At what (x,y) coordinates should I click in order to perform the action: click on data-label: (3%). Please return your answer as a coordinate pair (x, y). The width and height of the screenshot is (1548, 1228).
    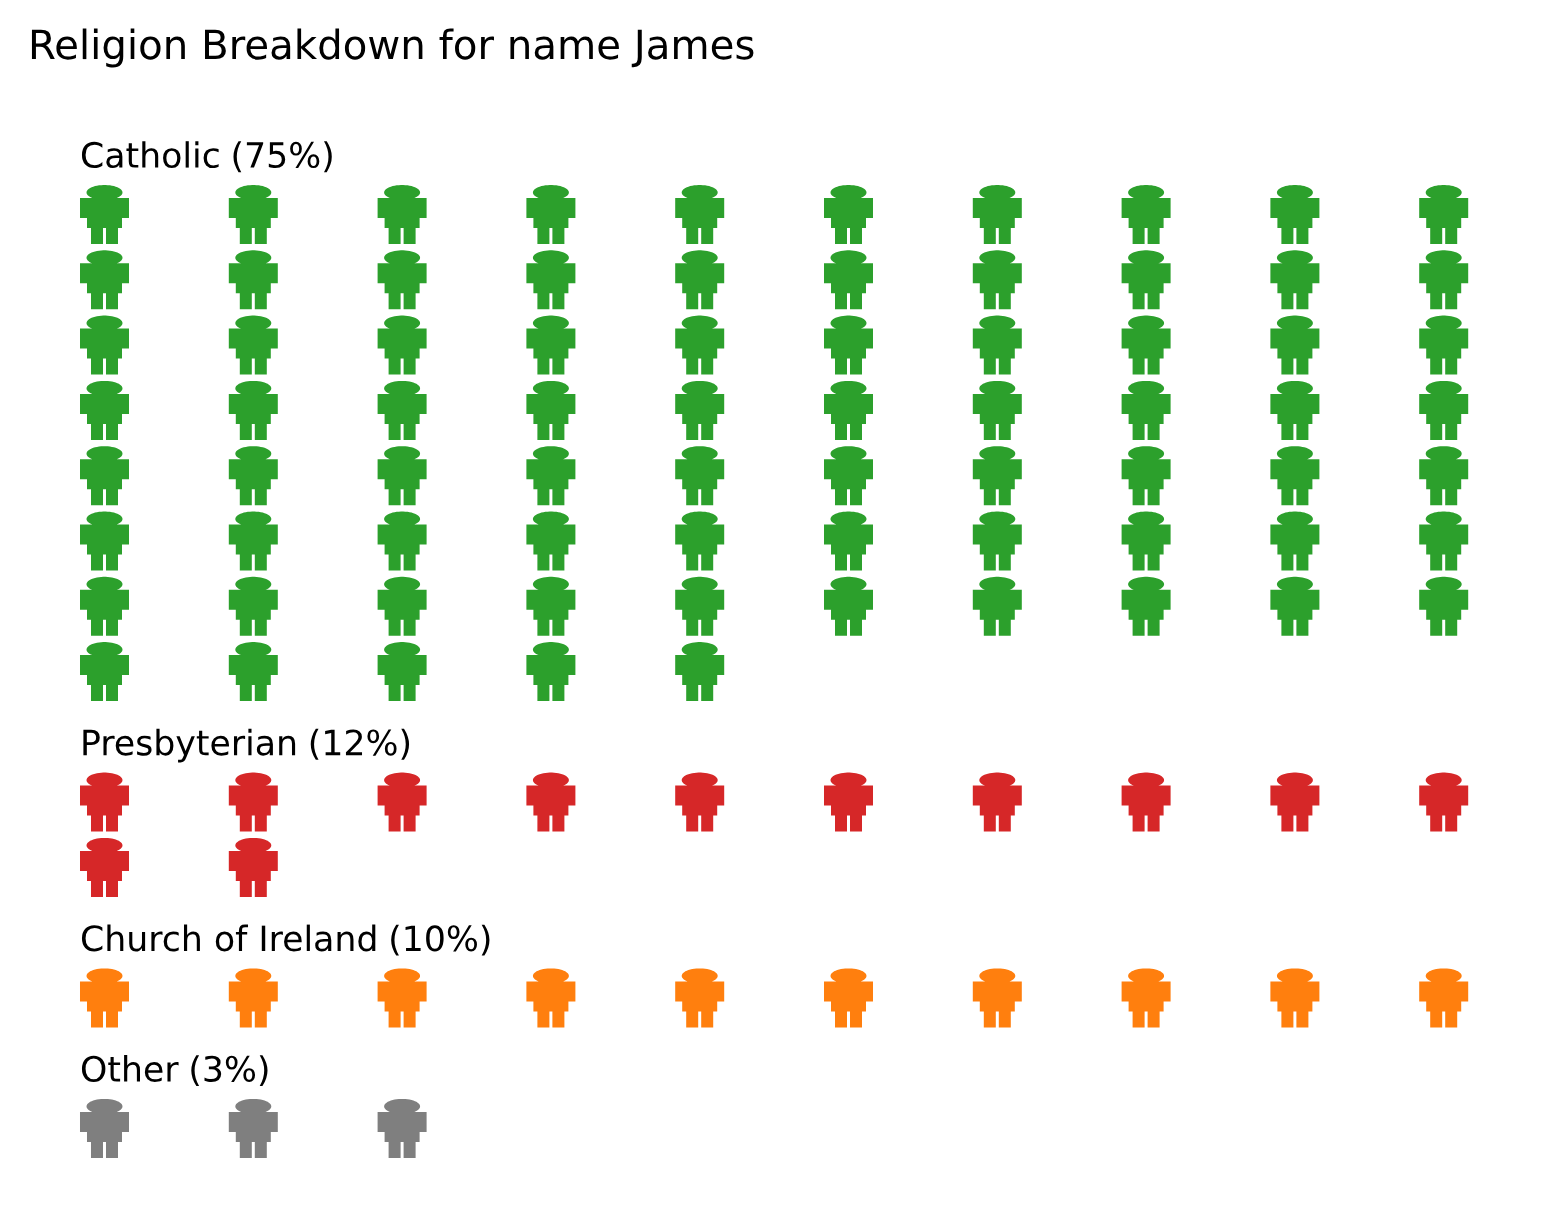
    Looking at the image, I should click on (229, 1071).